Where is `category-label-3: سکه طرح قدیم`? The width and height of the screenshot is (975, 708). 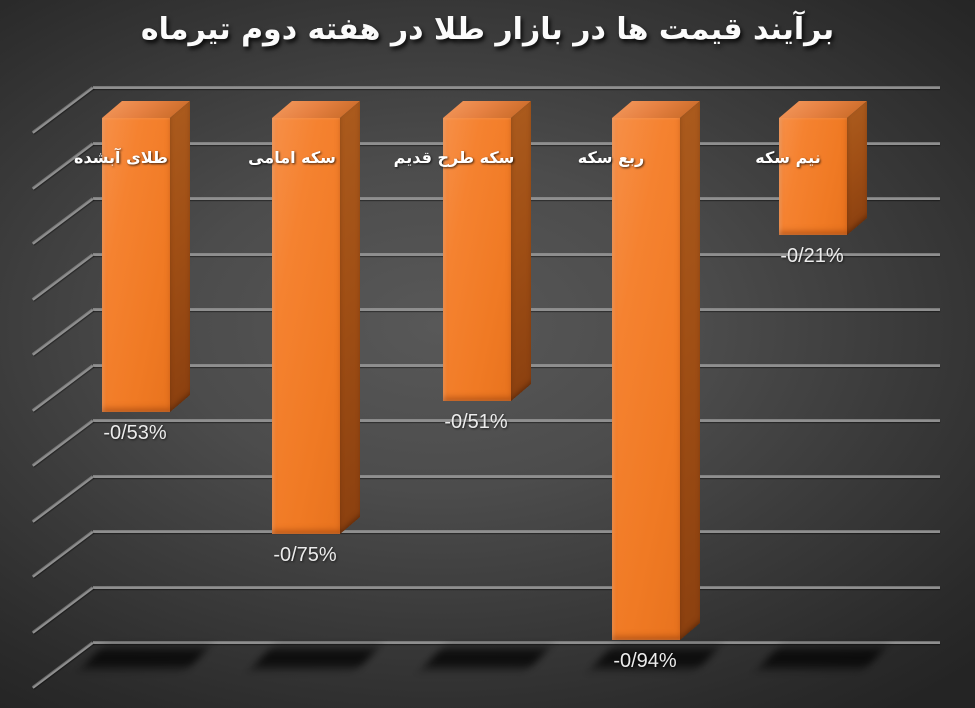 category-label-3: سکه طرح قدیم is located at coordinates (454, 157).